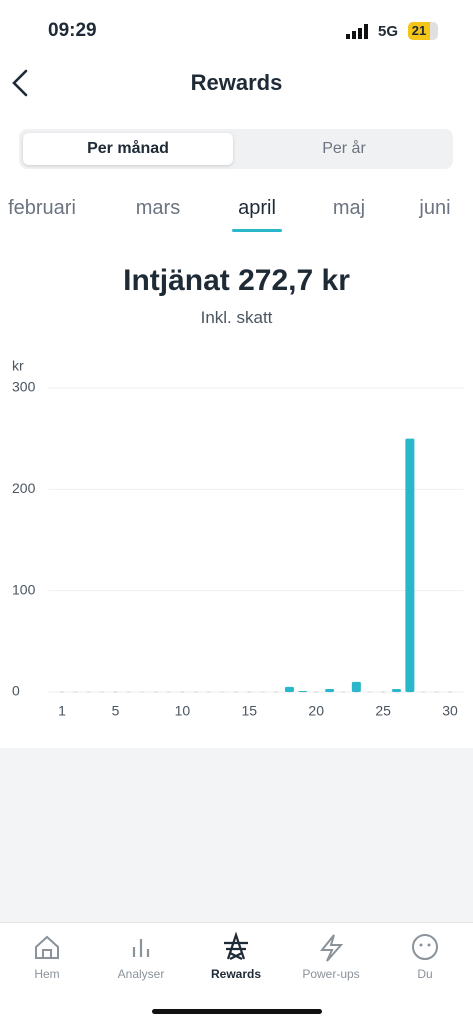 Image resolution: width=473 pixels, height=1025 pixels. I want to click on nav-item: Du, so click(425, 974).